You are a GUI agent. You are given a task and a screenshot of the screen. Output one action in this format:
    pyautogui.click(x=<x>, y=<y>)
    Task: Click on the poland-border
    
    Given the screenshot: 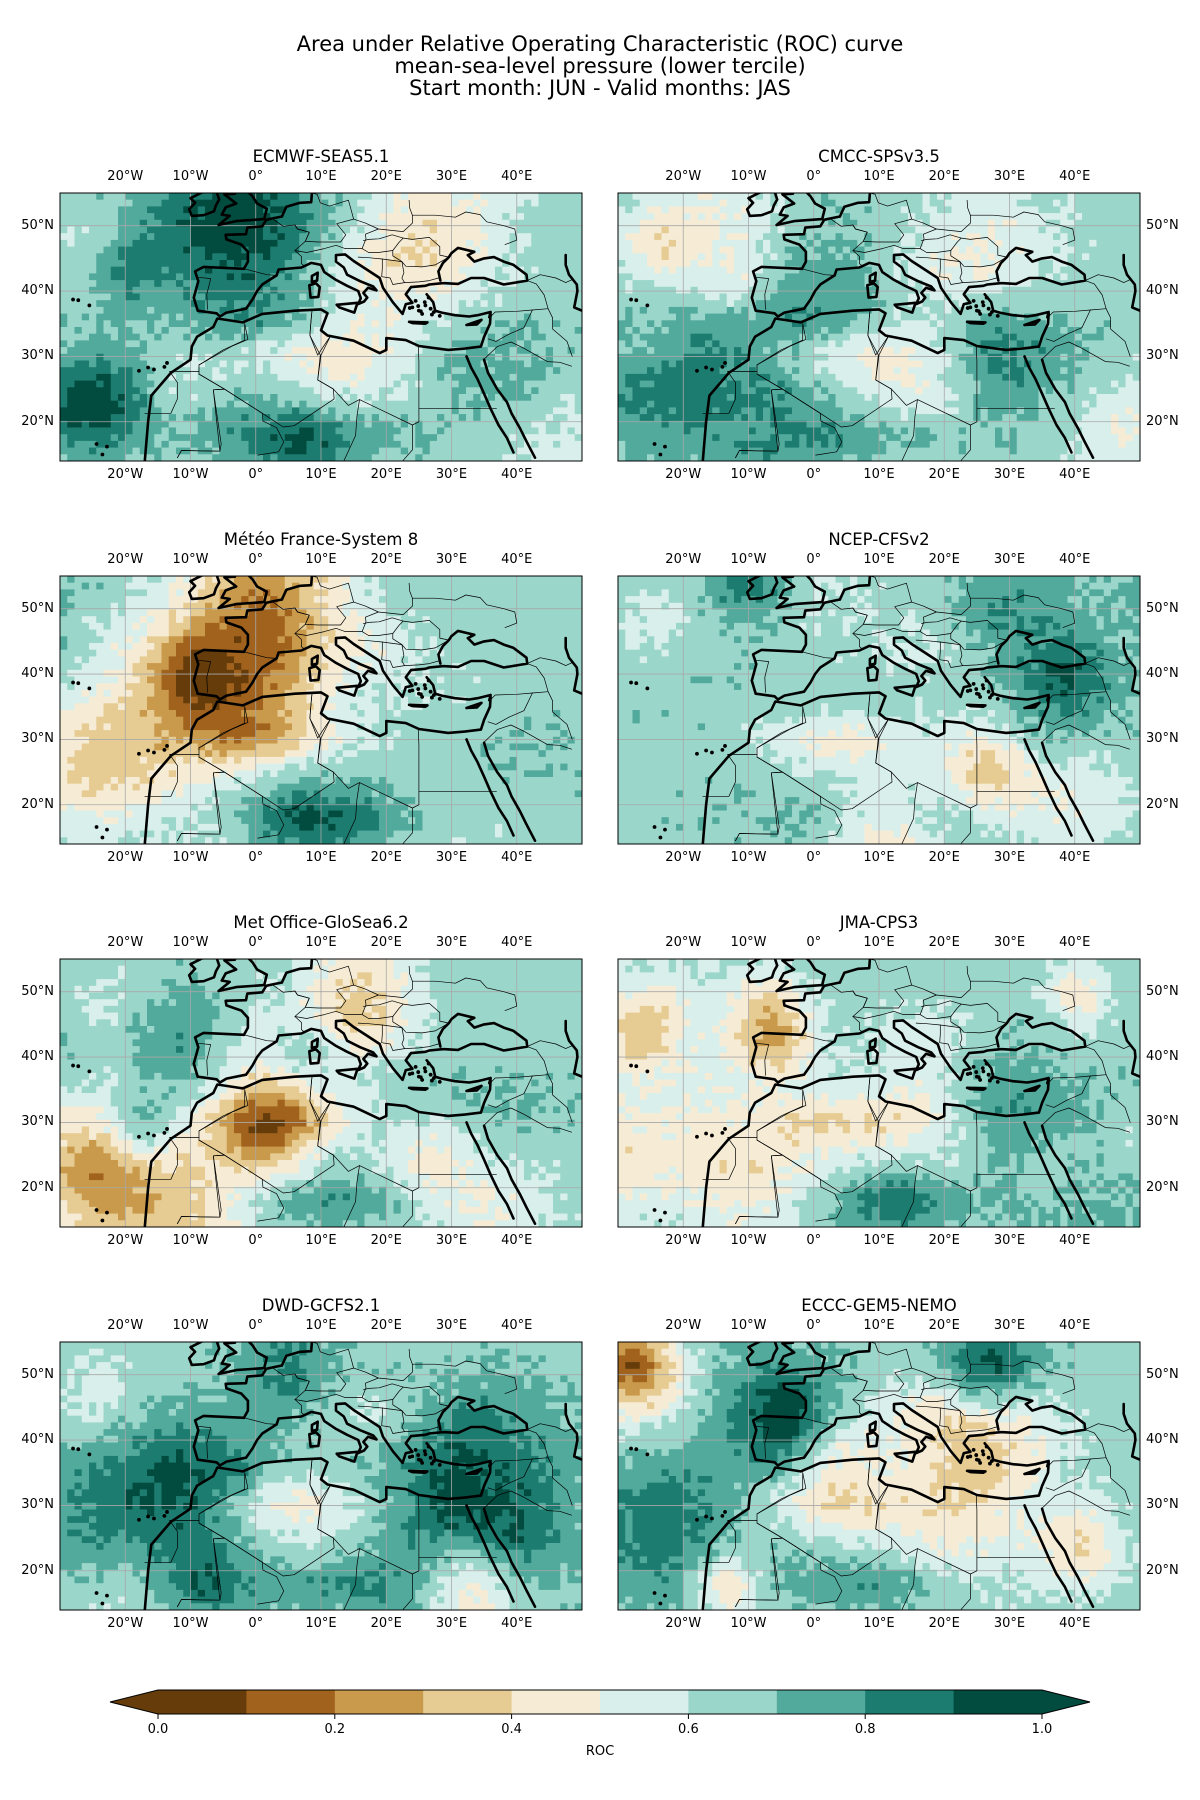 What is the action you would take?
    pyautogui.click(x=380, y=215)
    